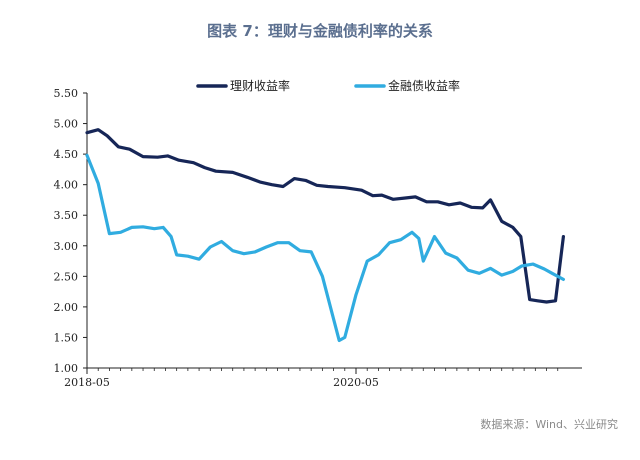 This screenshot has height=460, width=640. What do you see at coordinates (87, 382) in the screenshot?
I see `x-tick-label: 2018-05` at bounding box center [87, 382].